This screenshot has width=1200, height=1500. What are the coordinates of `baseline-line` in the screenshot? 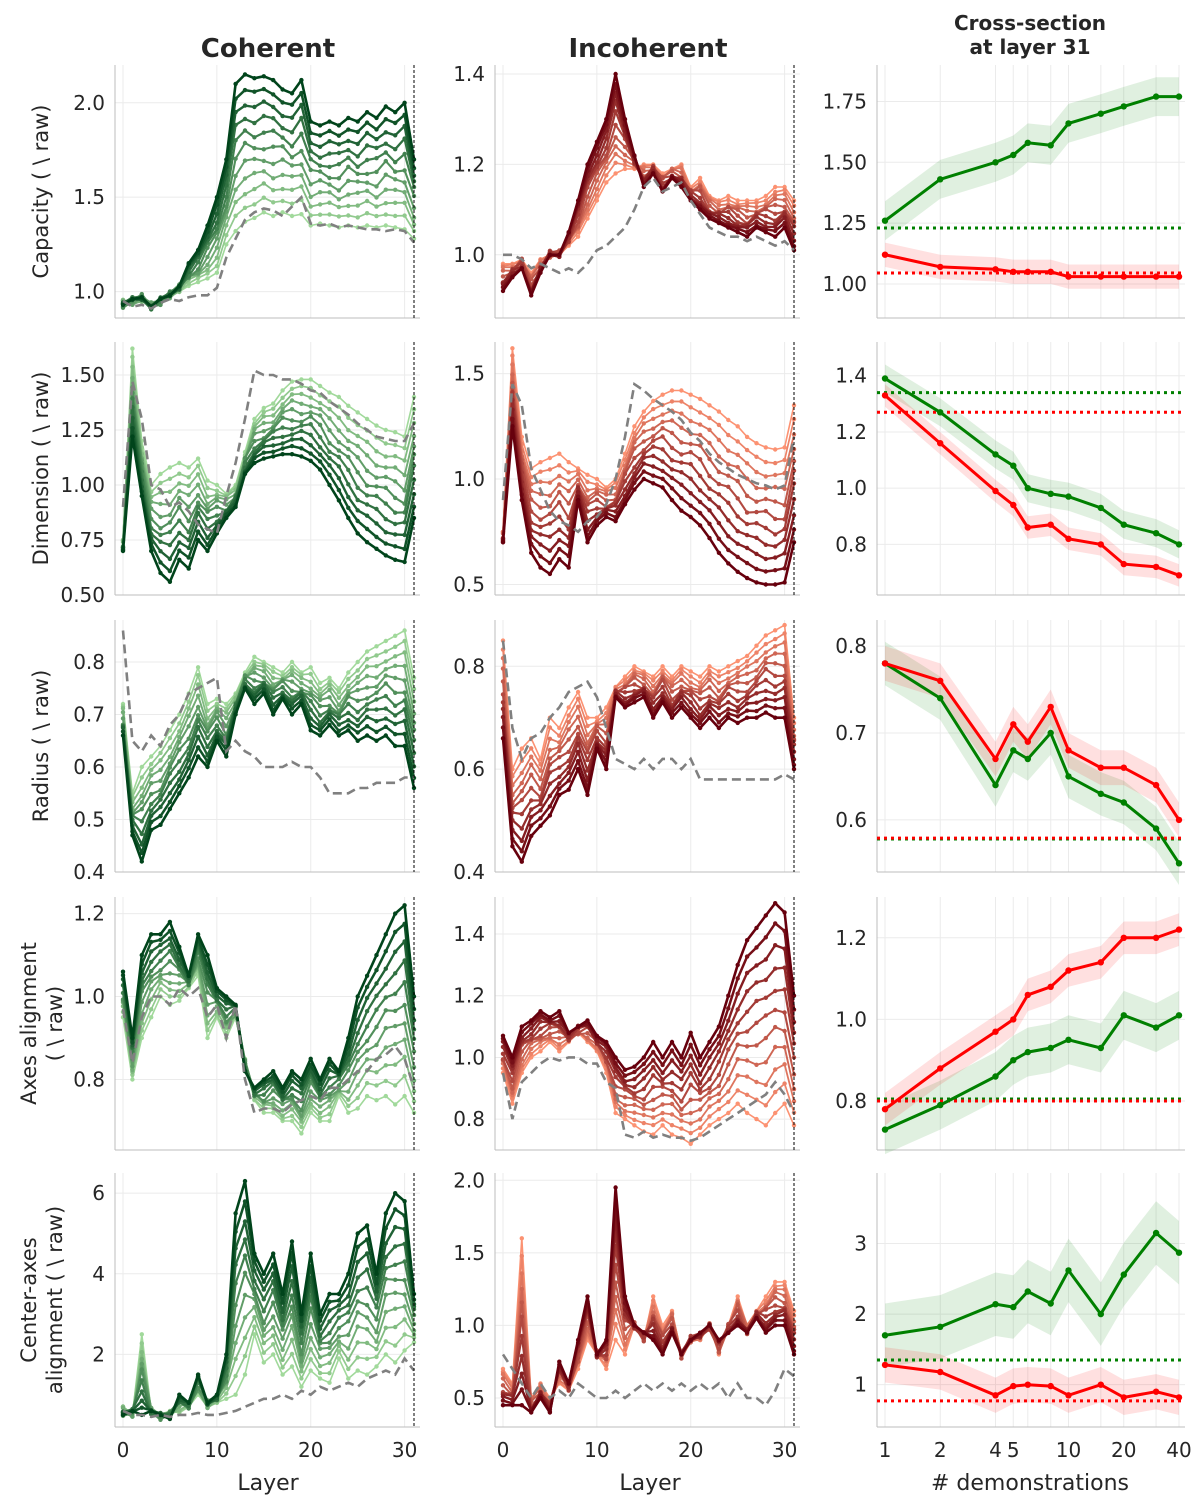 It's located at (268, 452).